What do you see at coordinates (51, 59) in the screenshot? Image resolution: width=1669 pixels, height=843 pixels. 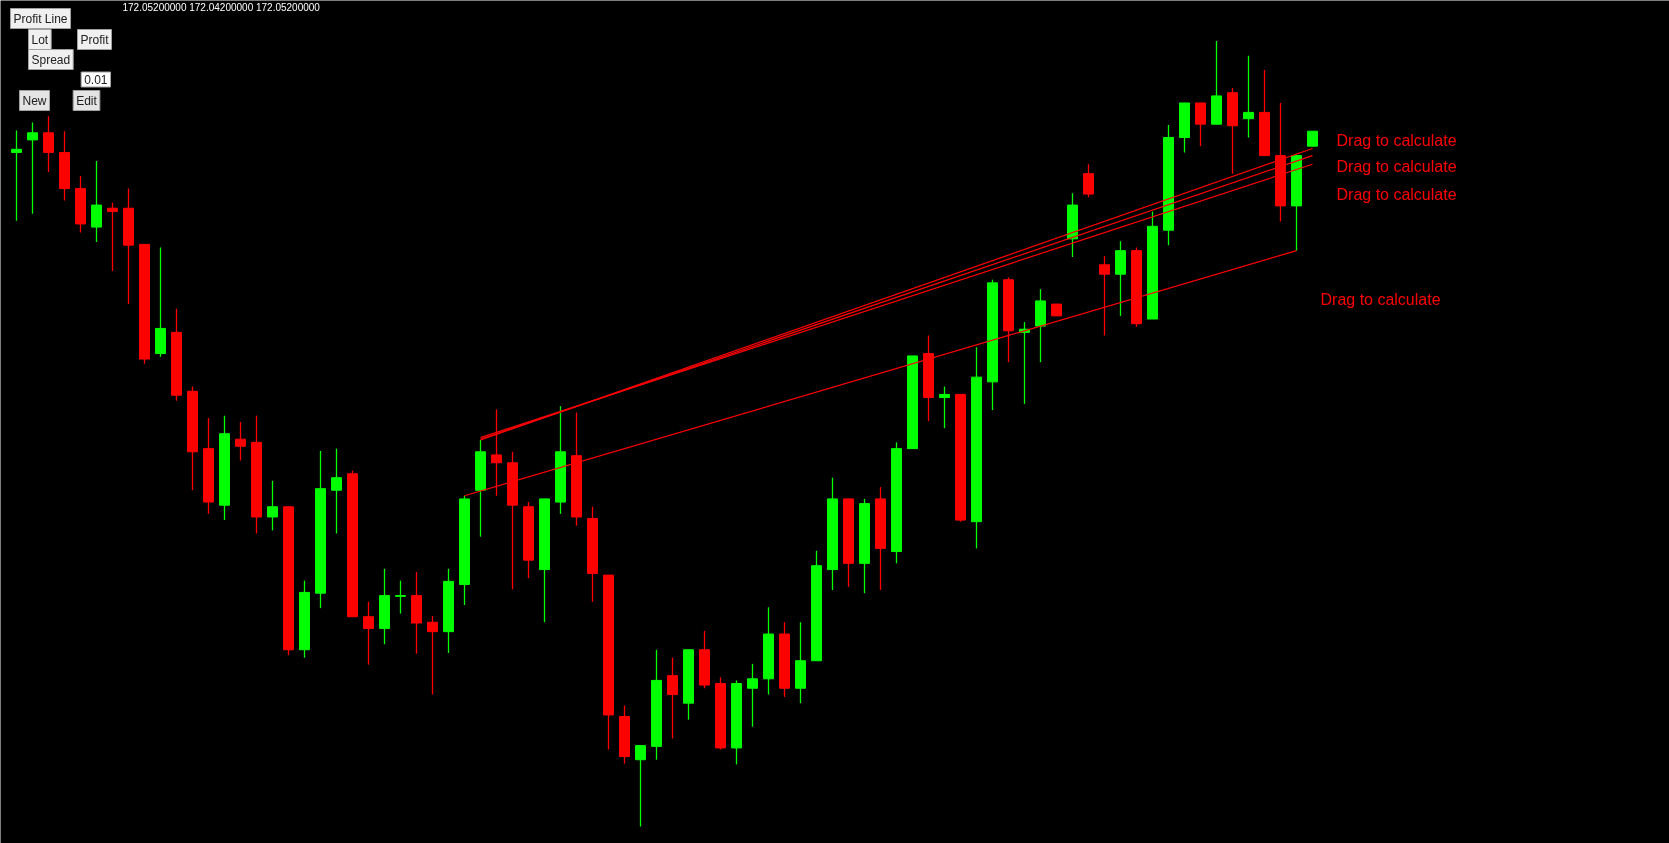 I see `annotation: Spread` at bounding box center [51, 59].